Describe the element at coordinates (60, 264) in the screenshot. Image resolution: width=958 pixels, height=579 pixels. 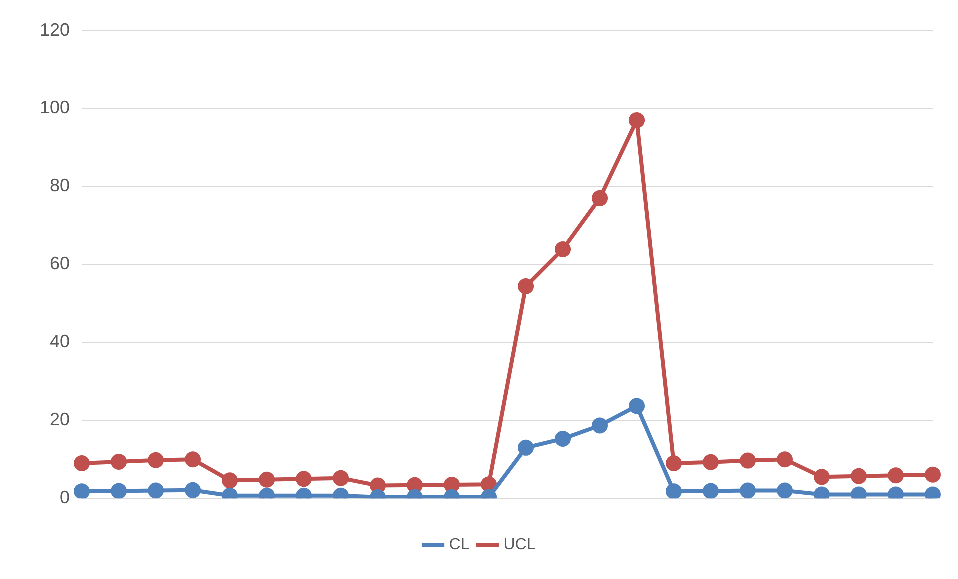
I see `y-tick-label: 60` at that location.